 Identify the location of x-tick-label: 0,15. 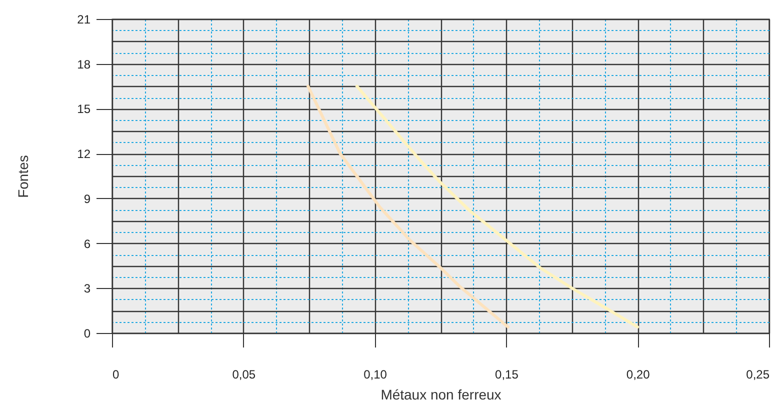
(507, 375).